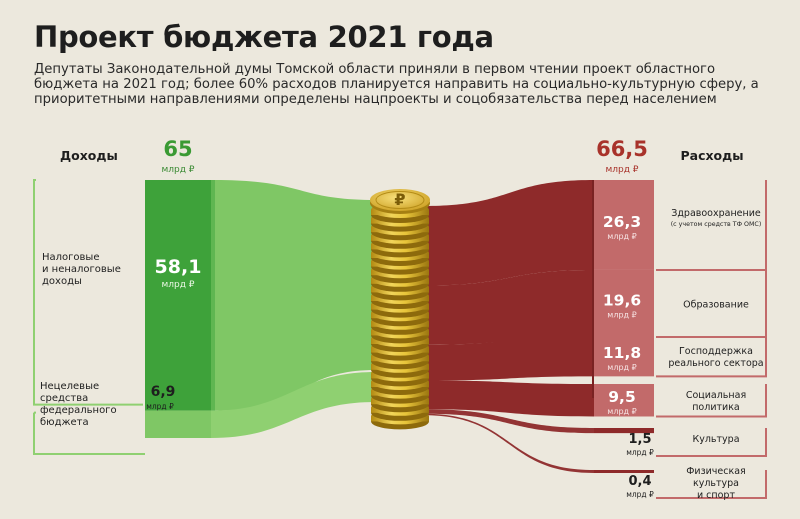  I want to click on income-item-value: 6,9, so click(163, 392).